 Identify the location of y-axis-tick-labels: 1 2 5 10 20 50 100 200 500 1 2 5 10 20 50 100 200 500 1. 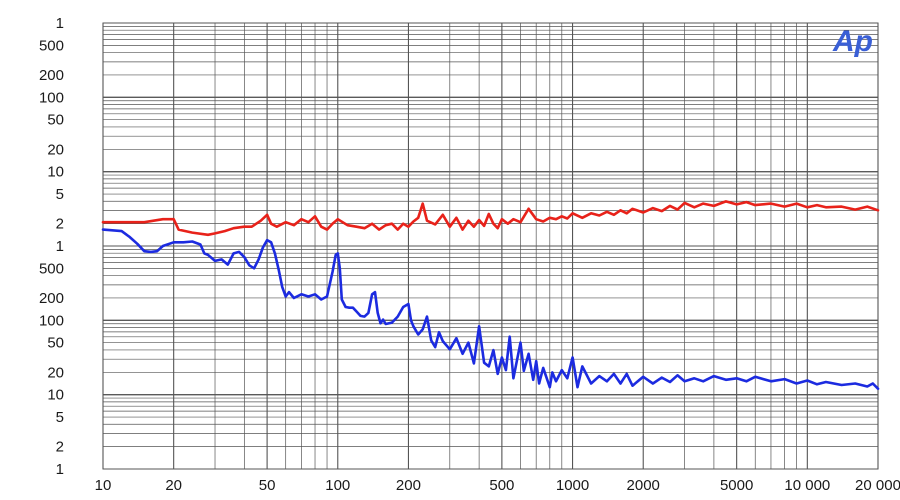
(51, 246).